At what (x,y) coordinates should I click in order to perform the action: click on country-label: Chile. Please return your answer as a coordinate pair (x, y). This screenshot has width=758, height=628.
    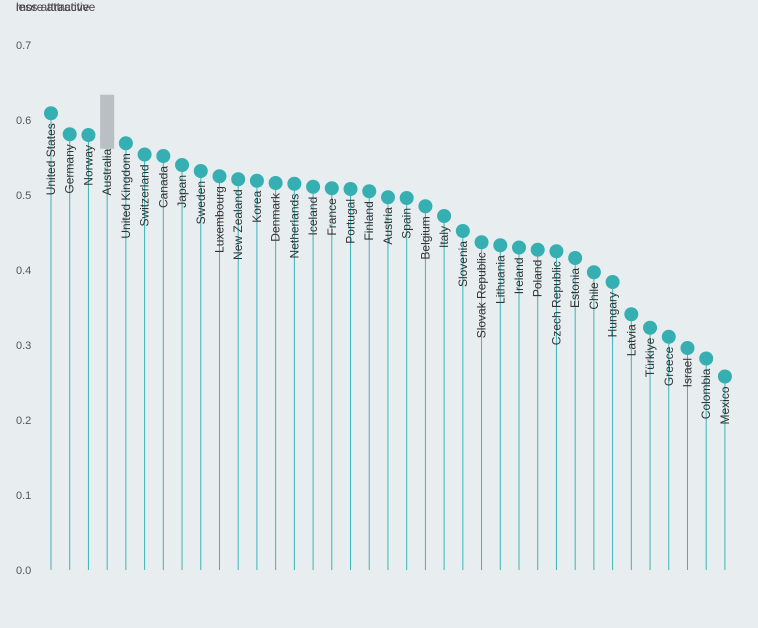
    Looking at the image, I should click on (594, 296).